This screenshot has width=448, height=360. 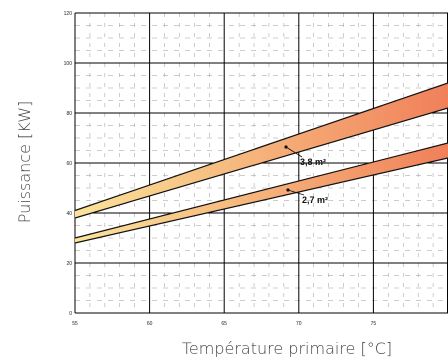 What do you see at coordinates (69, 264) in the screenshot?
I see `y-tick-label: 20` at bounding box center [69, 264].